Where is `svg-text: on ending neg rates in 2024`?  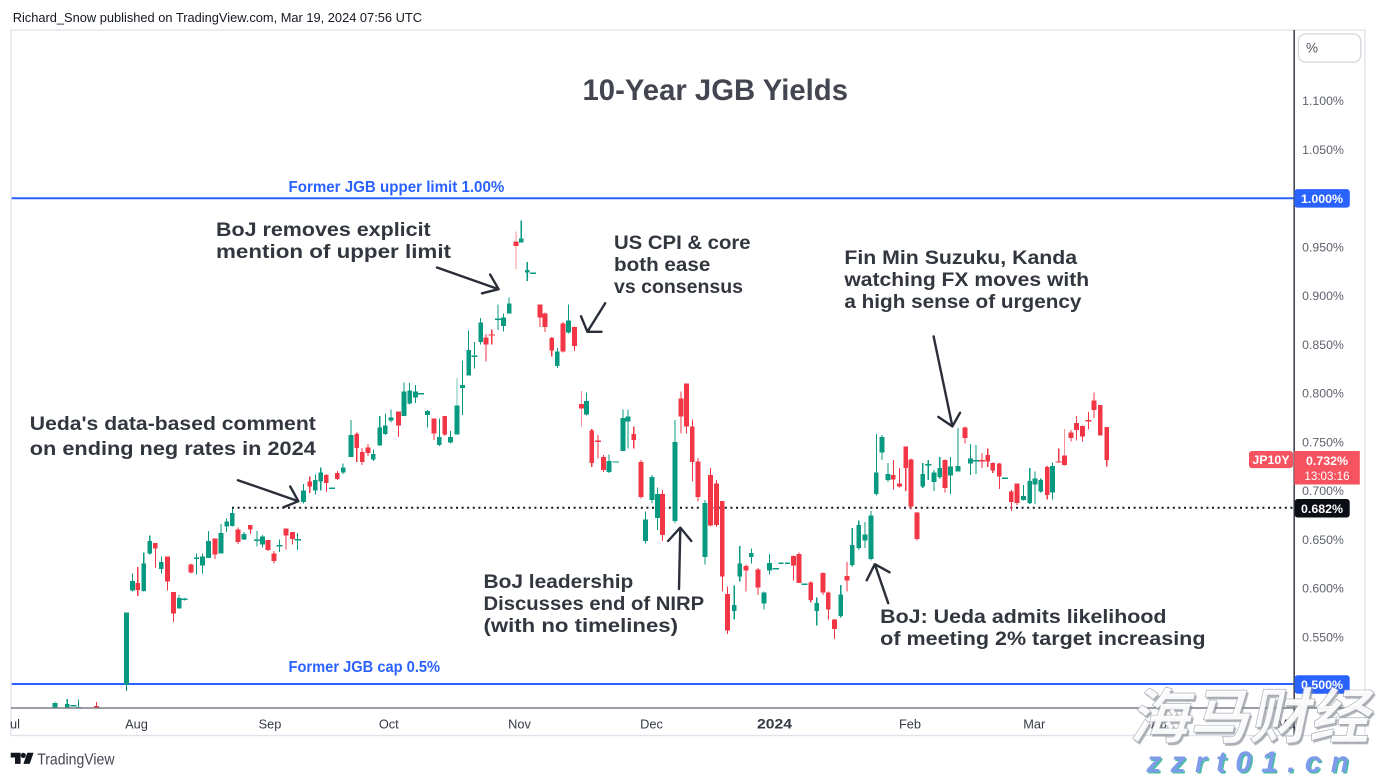 svg-text: on ending neg rates in 2024 is located at coordinates (173, 449).